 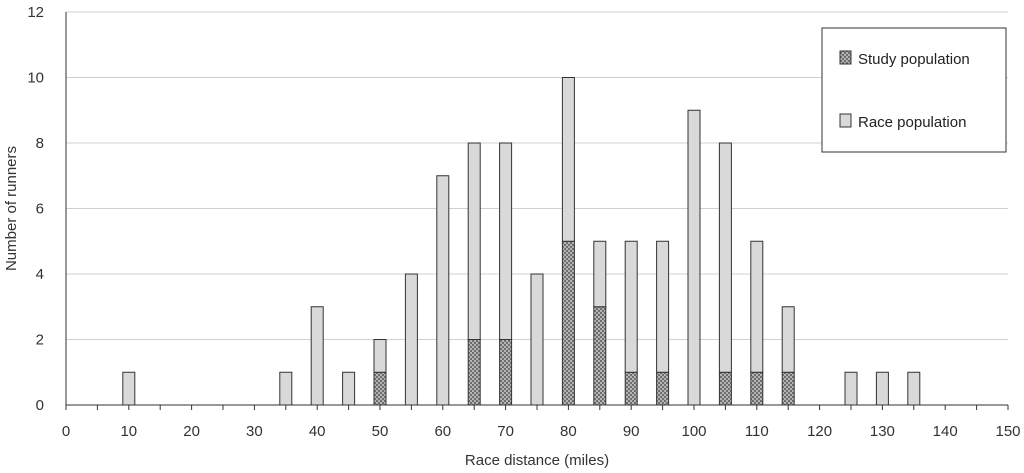 I want to click on legend-box, so click(x=914, y=90).